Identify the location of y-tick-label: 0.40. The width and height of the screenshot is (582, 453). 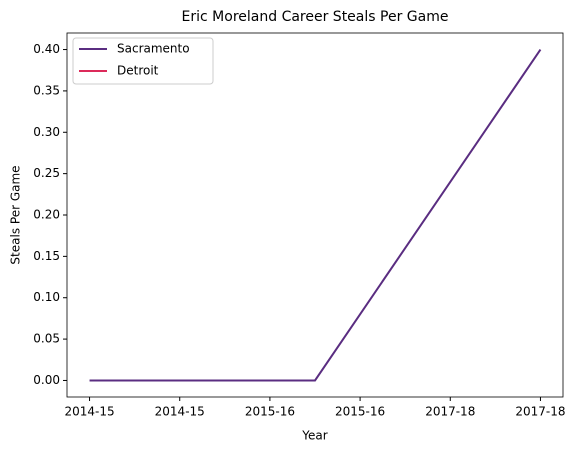
(46, 49).